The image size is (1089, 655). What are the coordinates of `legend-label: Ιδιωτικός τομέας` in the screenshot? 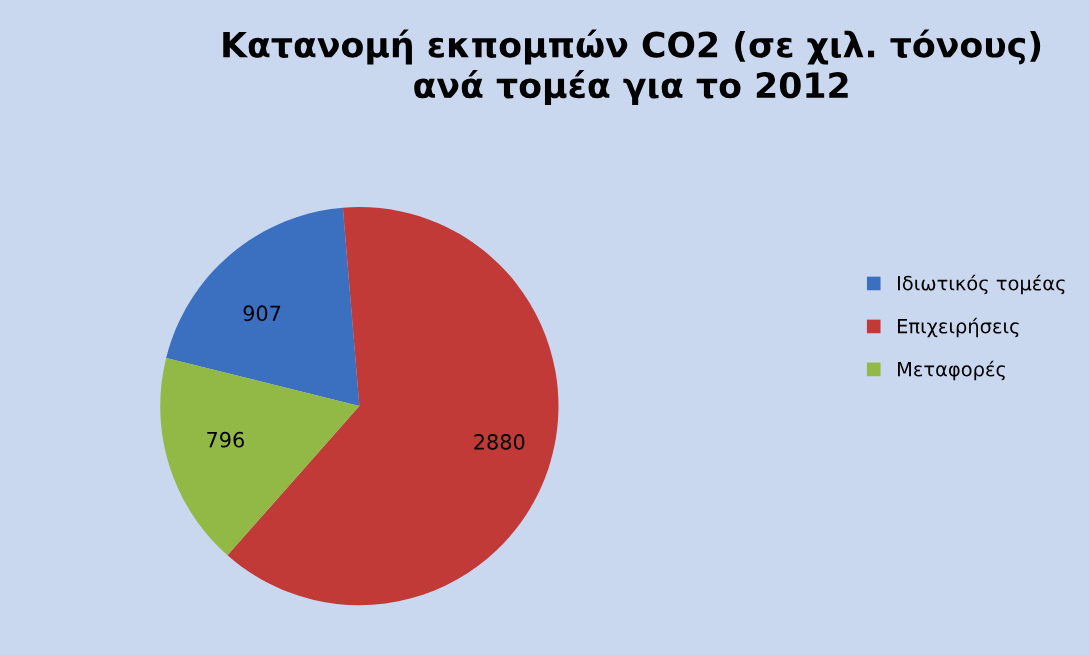 It's located at (981, 284).